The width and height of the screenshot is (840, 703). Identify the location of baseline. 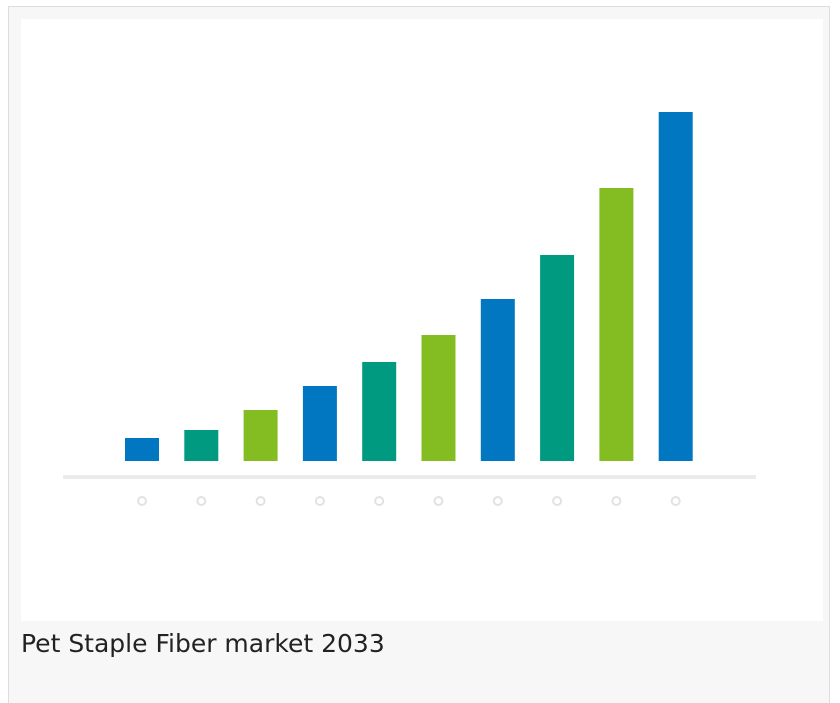
(409, 477).